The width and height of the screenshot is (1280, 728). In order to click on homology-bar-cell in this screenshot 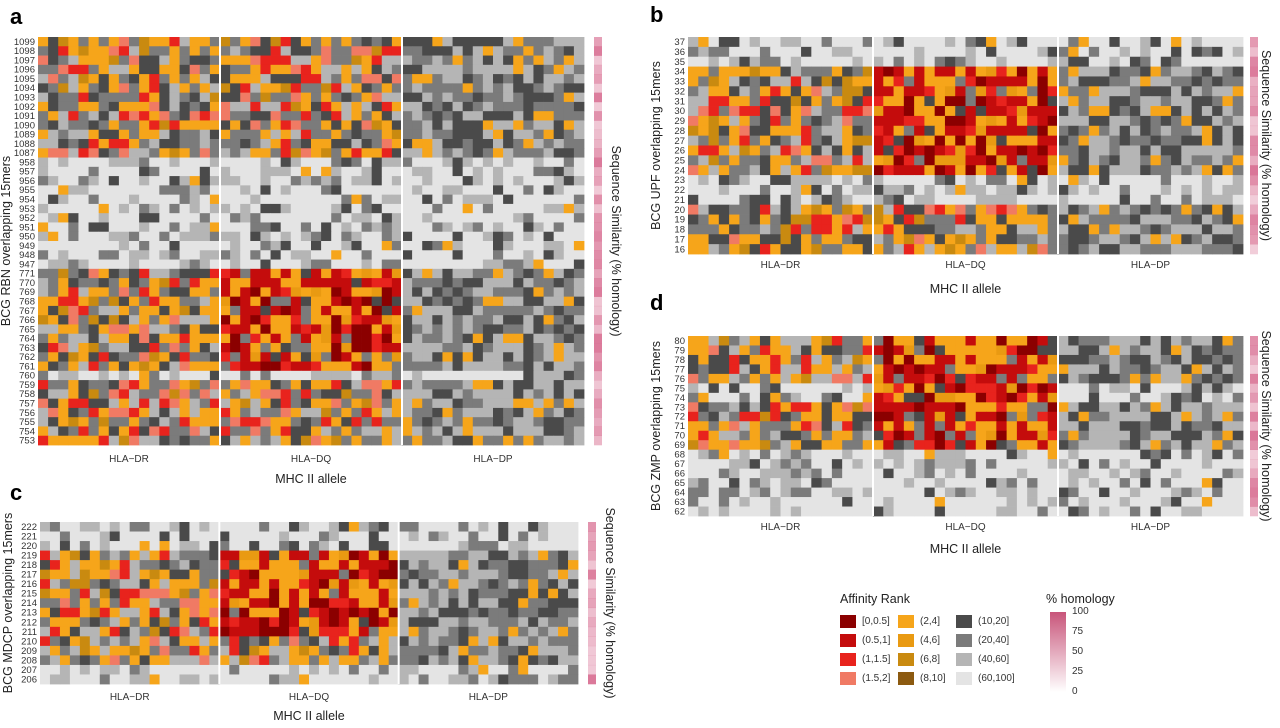, I will do `click(592, 641)`.